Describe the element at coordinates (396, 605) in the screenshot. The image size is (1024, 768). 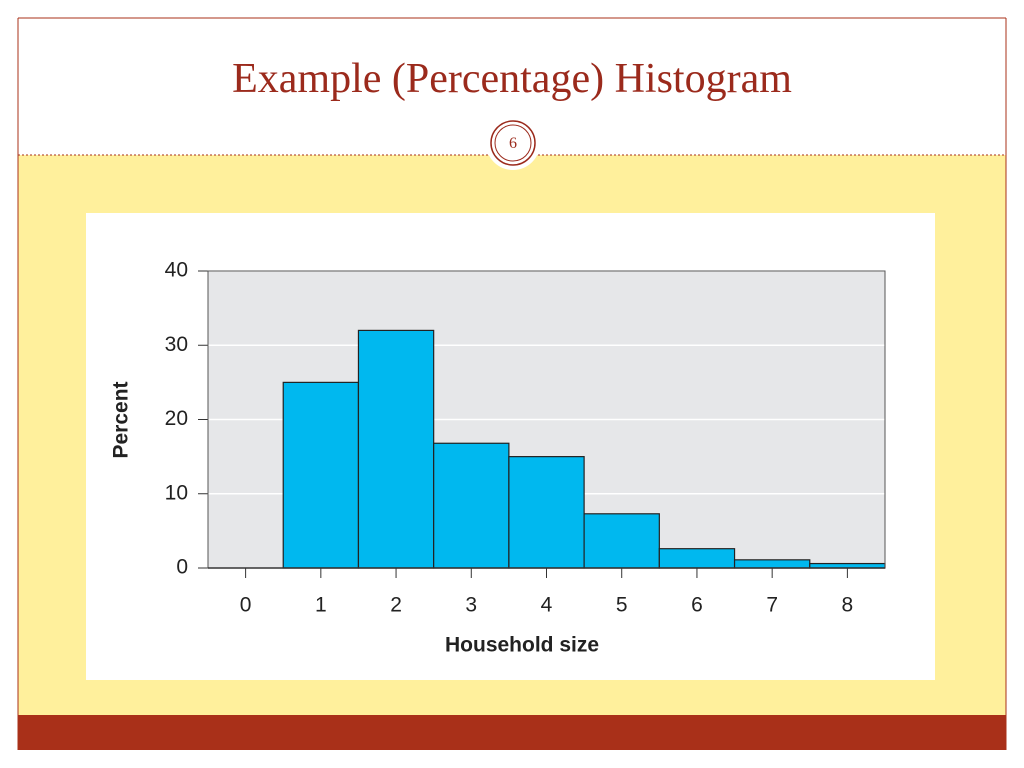
I see `x-tick-label: 2` at that location.